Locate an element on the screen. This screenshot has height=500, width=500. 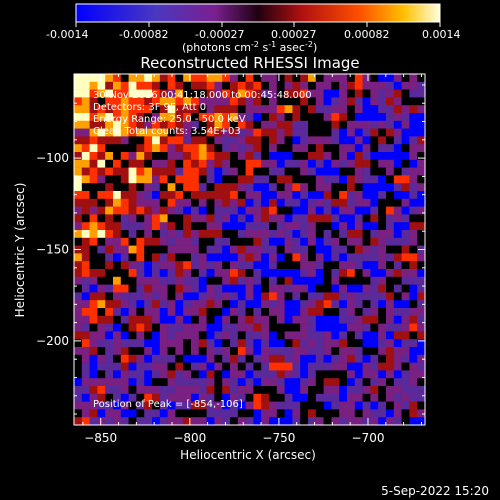
colorbar-tick-label: -0.0014 is located at coordinates (67, 34).